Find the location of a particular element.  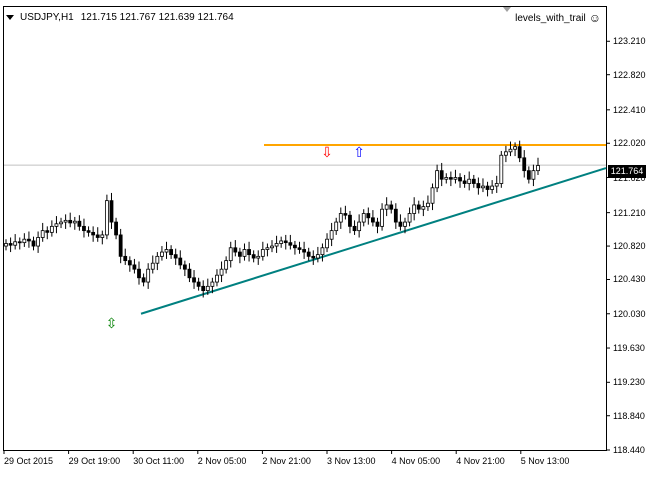

smiley-icon: ☺ is located at coordinates (594, 18).